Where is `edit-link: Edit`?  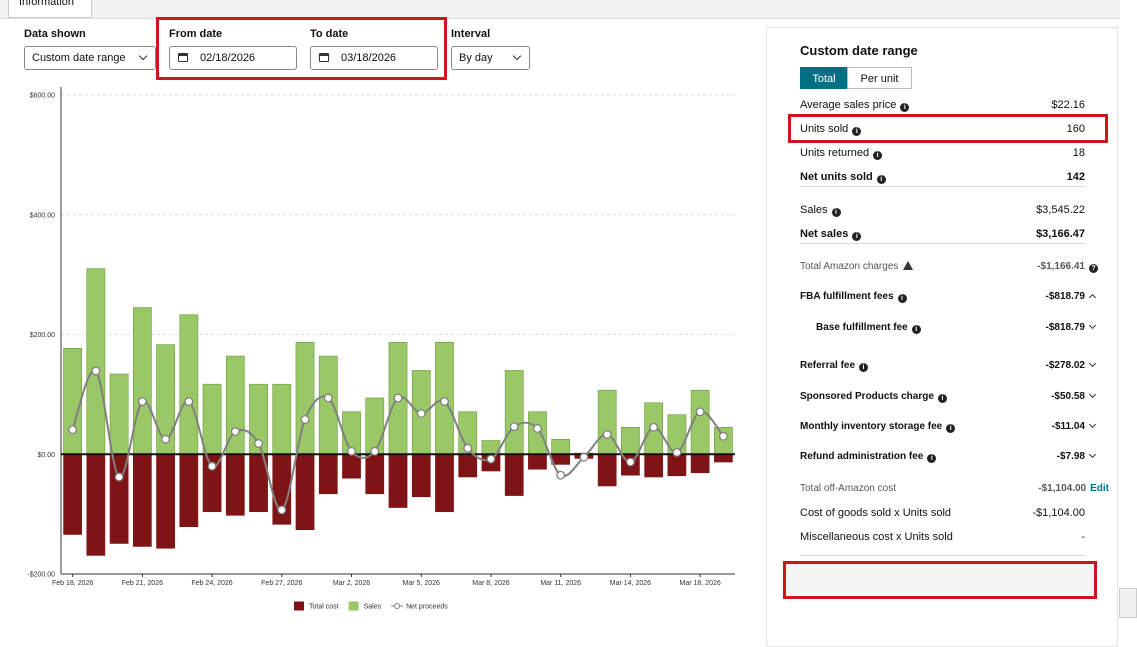
edit-link: Edit is located at coordinates (1099, 488).